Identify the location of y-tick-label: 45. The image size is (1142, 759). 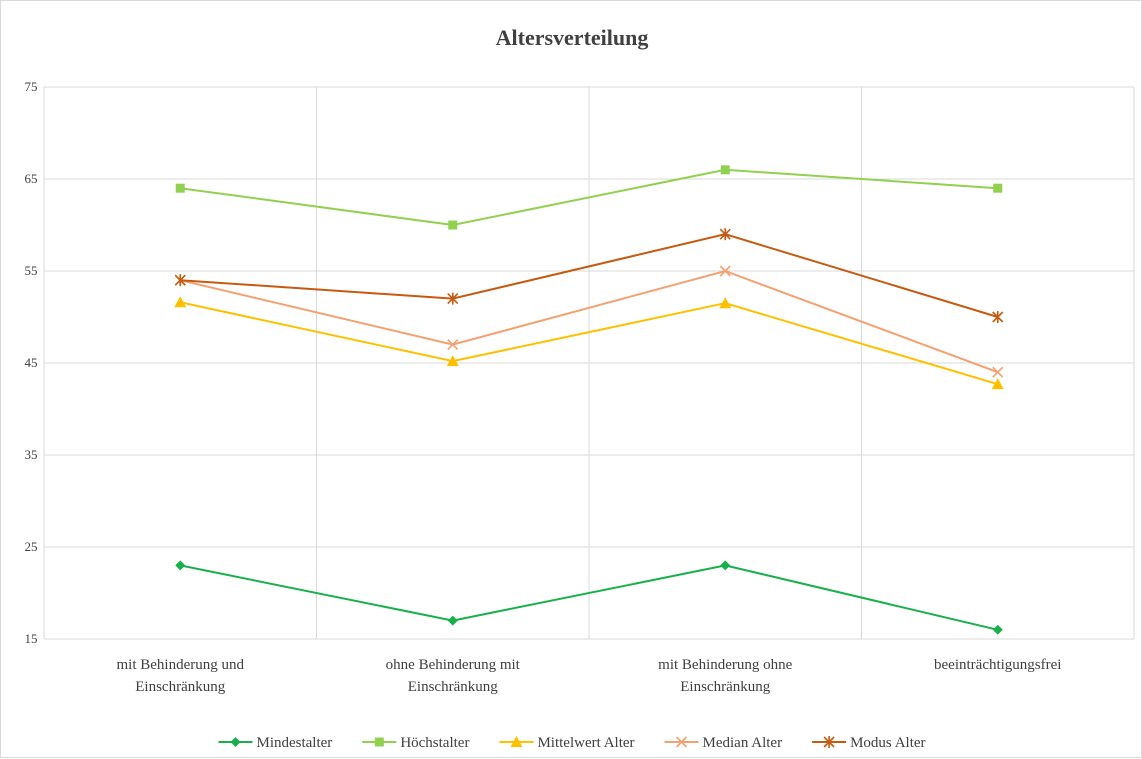
(31, 362).